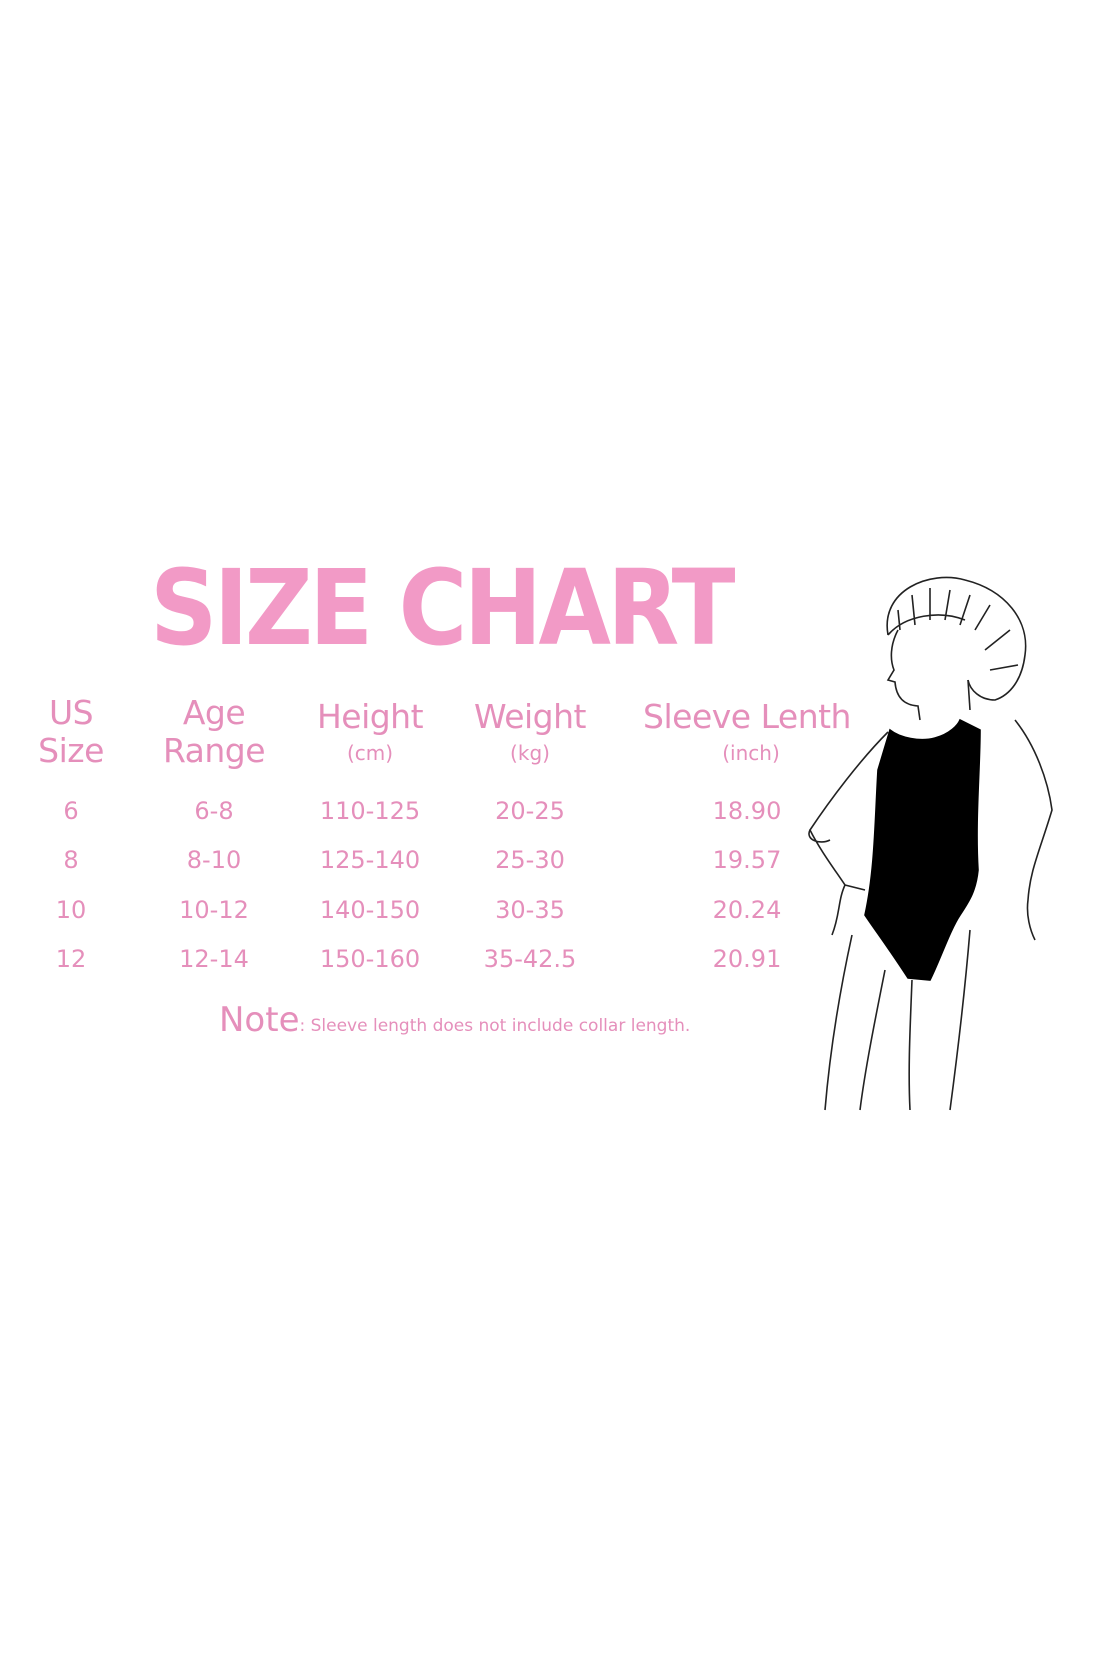 The image size is (1120, 1680). What do you see at coordinates (370, 716) in the screenshot?
I see `header-height: Height` at bounding box center [370, 716].